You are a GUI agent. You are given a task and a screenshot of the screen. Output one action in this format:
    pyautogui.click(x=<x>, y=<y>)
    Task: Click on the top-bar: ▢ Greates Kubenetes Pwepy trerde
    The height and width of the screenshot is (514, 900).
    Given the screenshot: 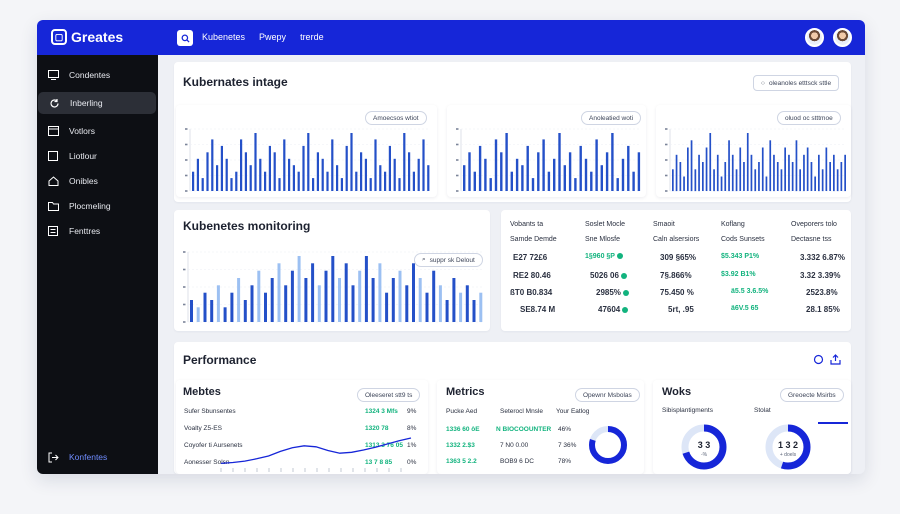 What is the action you would take?
    pyautogui.click(x=451, y=37)
    